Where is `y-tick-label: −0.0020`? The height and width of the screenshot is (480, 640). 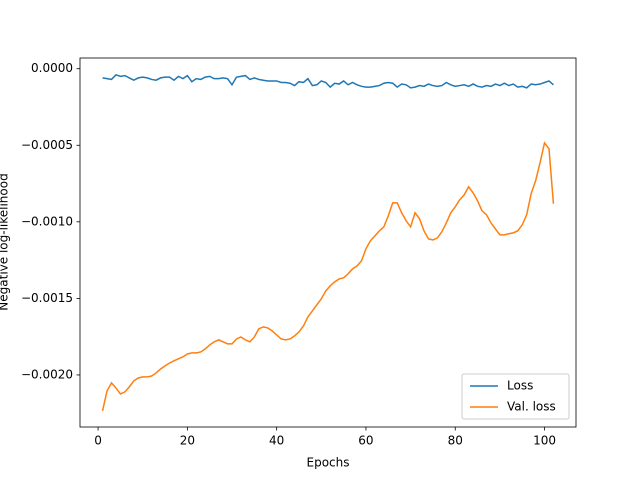
y-tick-label: −0.0020 is located at coordinates (47, 374).